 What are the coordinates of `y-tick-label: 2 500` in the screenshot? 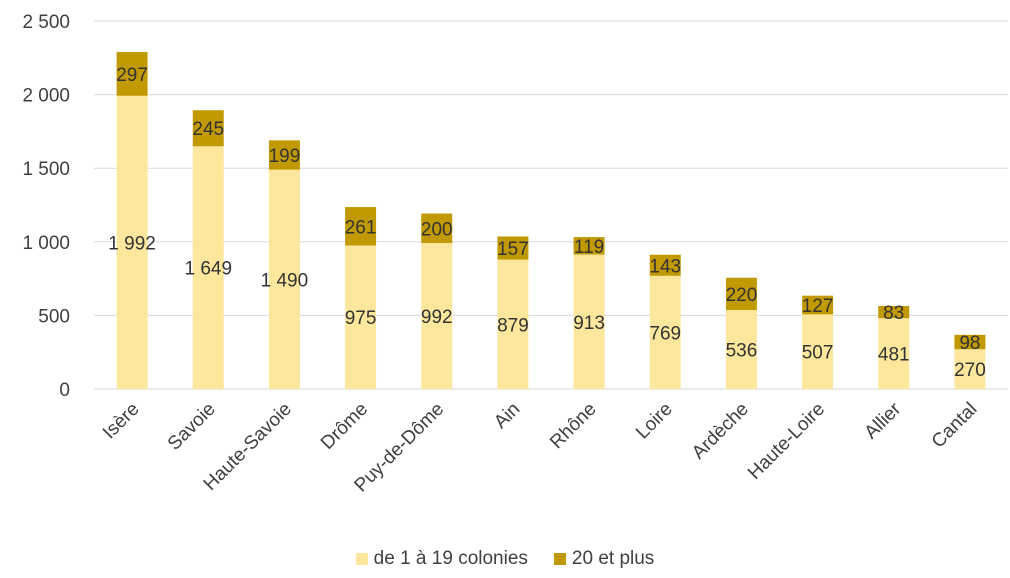 It's located at (46, 22).